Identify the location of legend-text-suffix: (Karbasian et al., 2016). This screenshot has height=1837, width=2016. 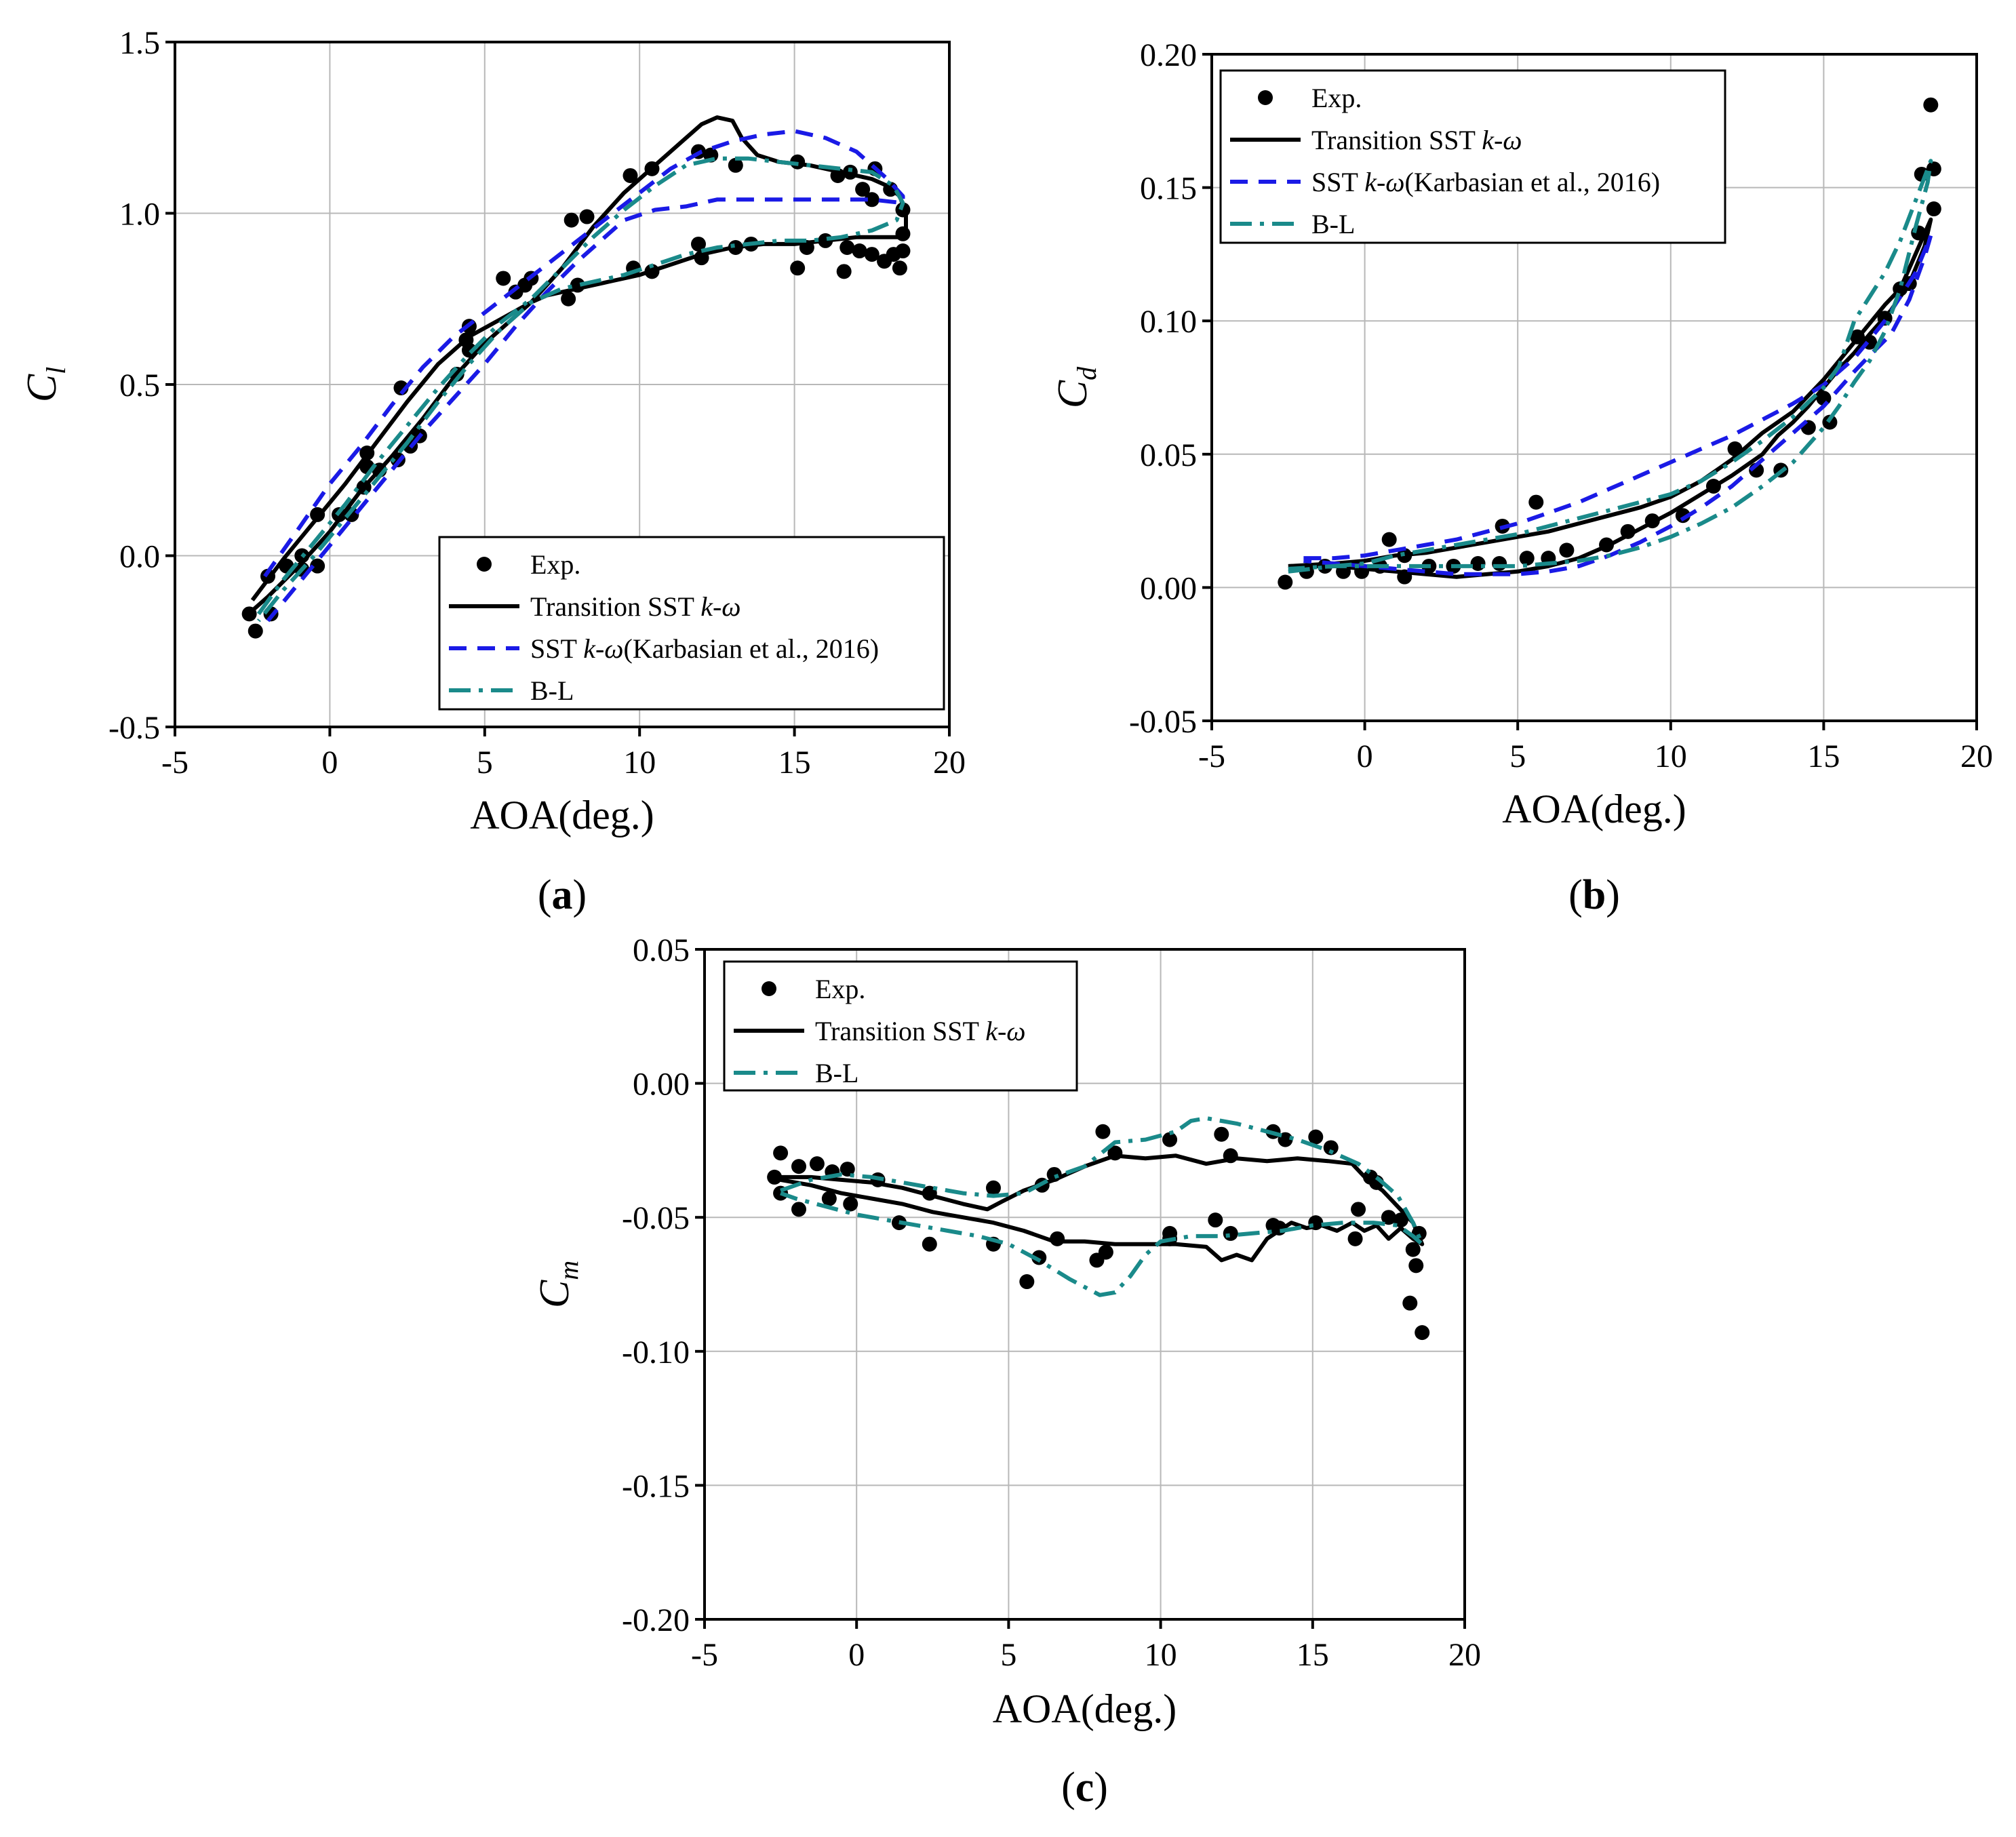
(1533, 182).